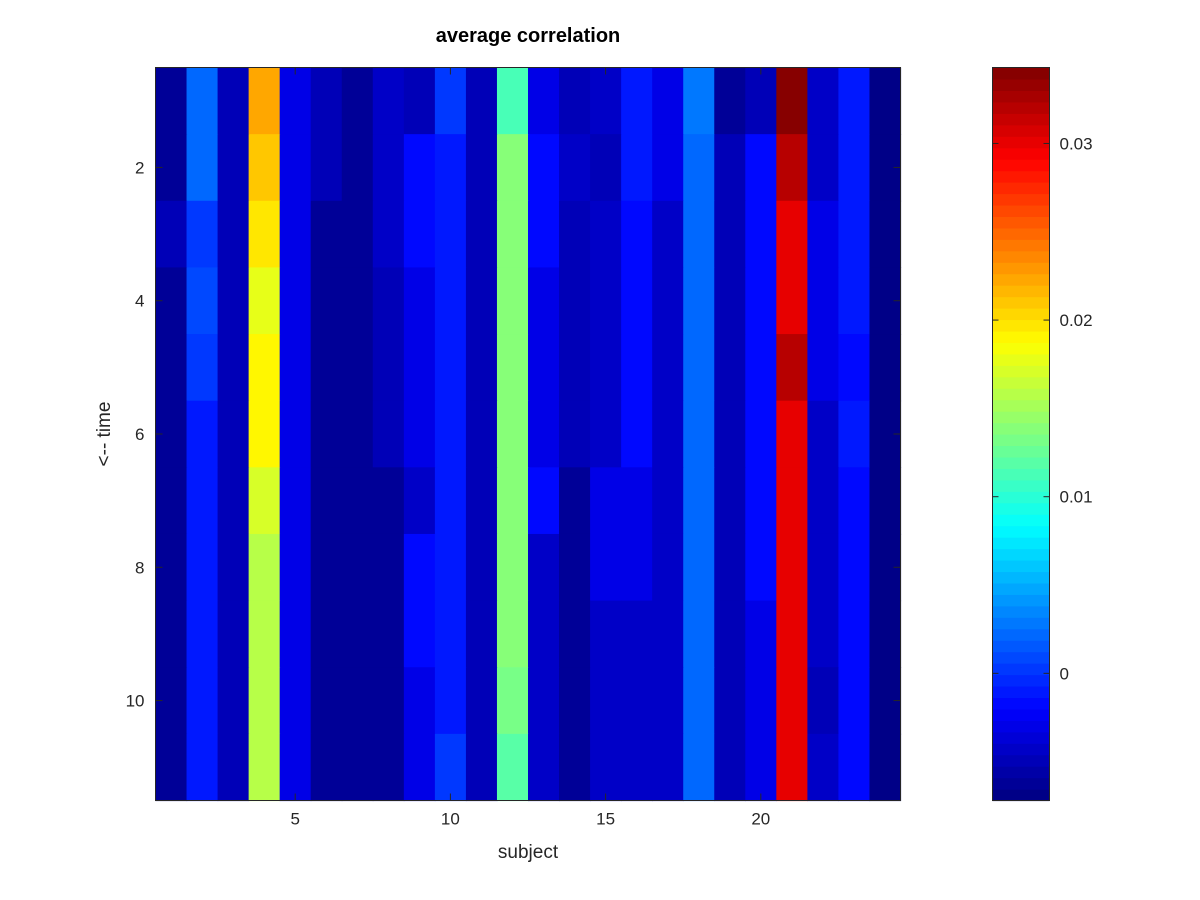 This screenshot has height=900, width=1200. I want to click on colorbar-tick-label: 0, so click(1064, 673).